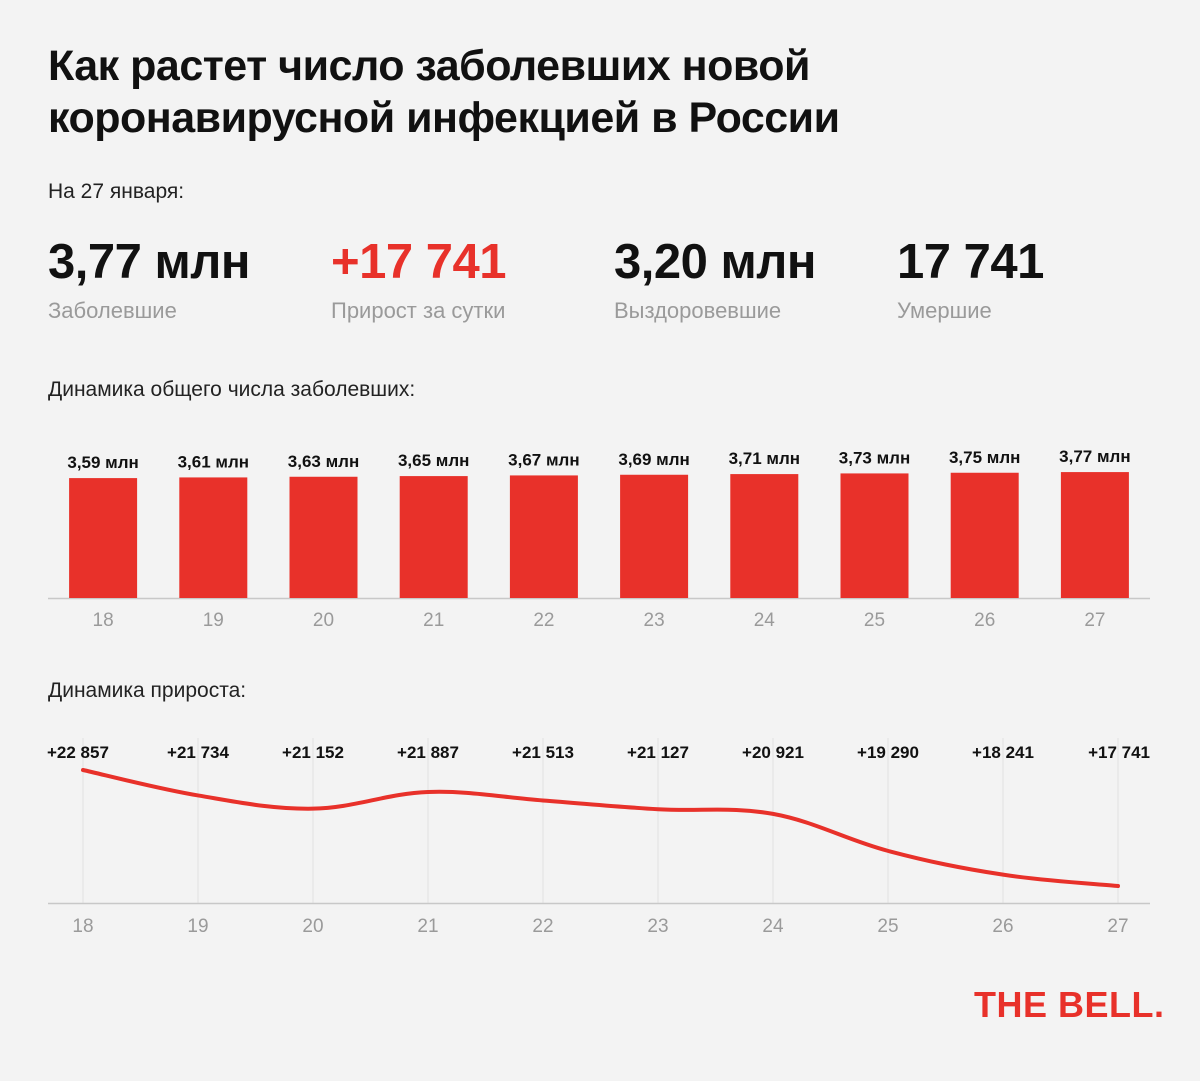 The image size is (1200, 1081). I want to click on stat-recovered-value: 3,20 млн, so click(715, 262).